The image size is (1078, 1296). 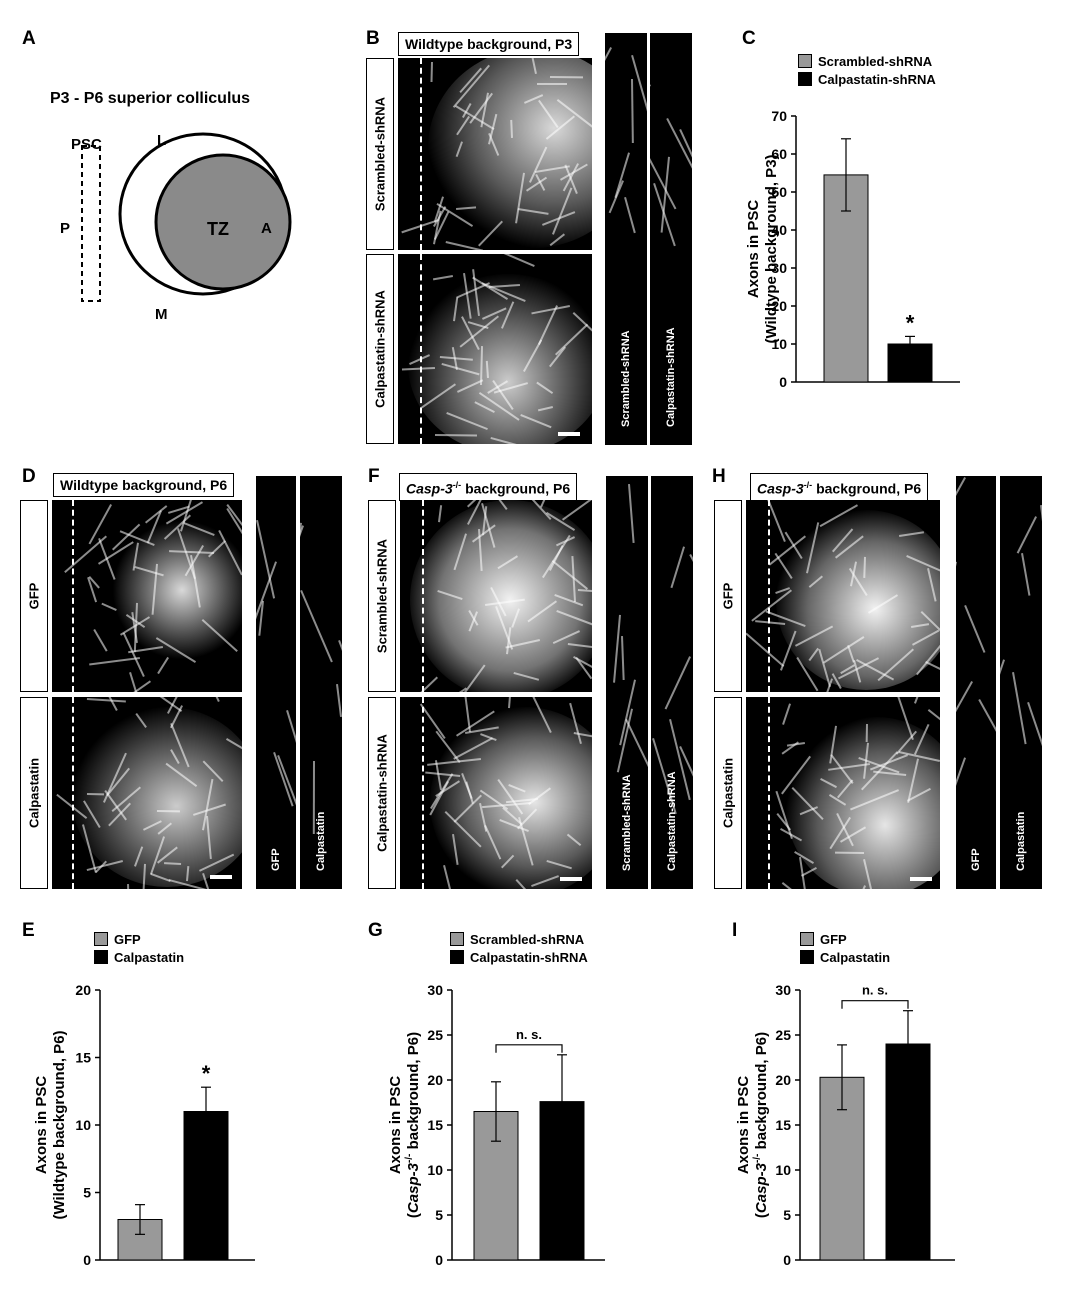 I want to click on panel-b-title: Wildtype background, P3, so click(x=489, y=44).